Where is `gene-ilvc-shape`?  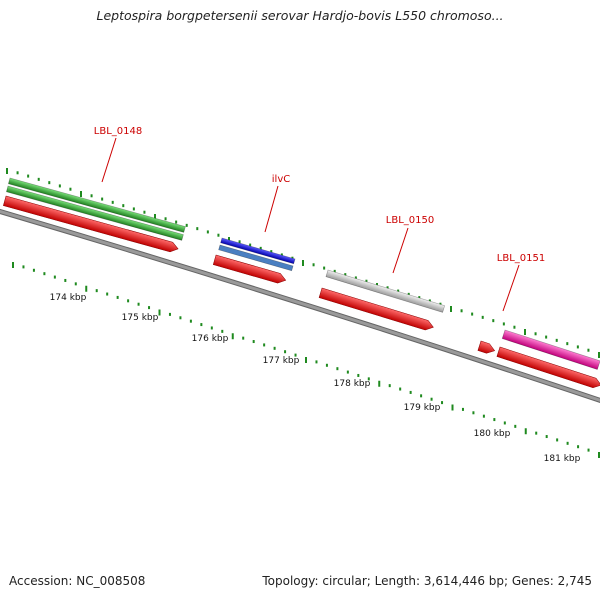 gene-ilvc-shape is located at coordinates (258, 251).